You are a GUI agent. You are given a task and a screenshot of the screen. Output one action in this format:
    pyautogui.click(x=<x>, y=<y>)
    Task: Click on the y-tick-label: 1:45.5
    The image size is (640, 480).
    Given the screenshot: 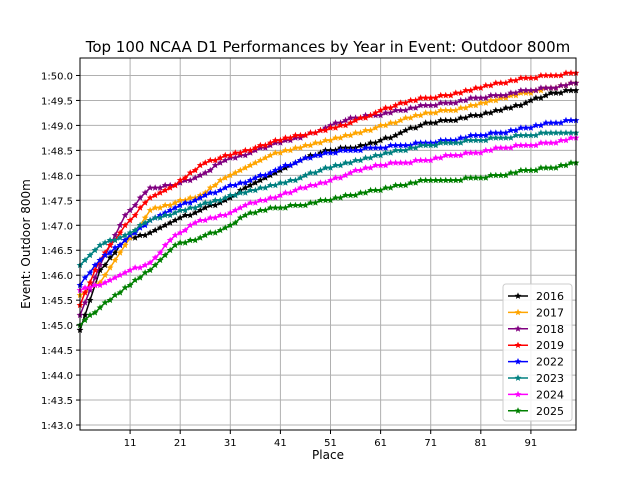 What is the action you would take?
    pyautogui.click(x=57, y=301)
    